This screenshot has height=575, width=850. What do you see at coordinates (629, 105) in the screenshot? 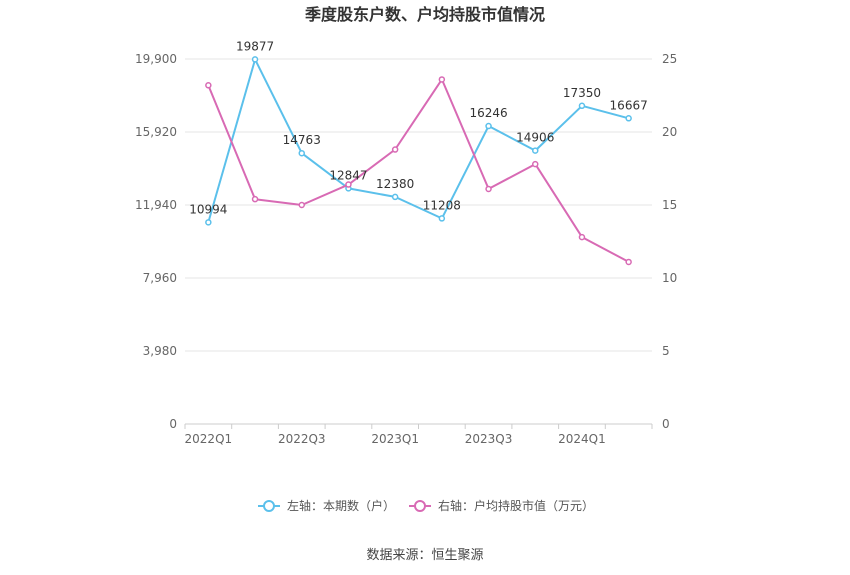
I see `data-label: 16667` at bounding box center [629, 105].